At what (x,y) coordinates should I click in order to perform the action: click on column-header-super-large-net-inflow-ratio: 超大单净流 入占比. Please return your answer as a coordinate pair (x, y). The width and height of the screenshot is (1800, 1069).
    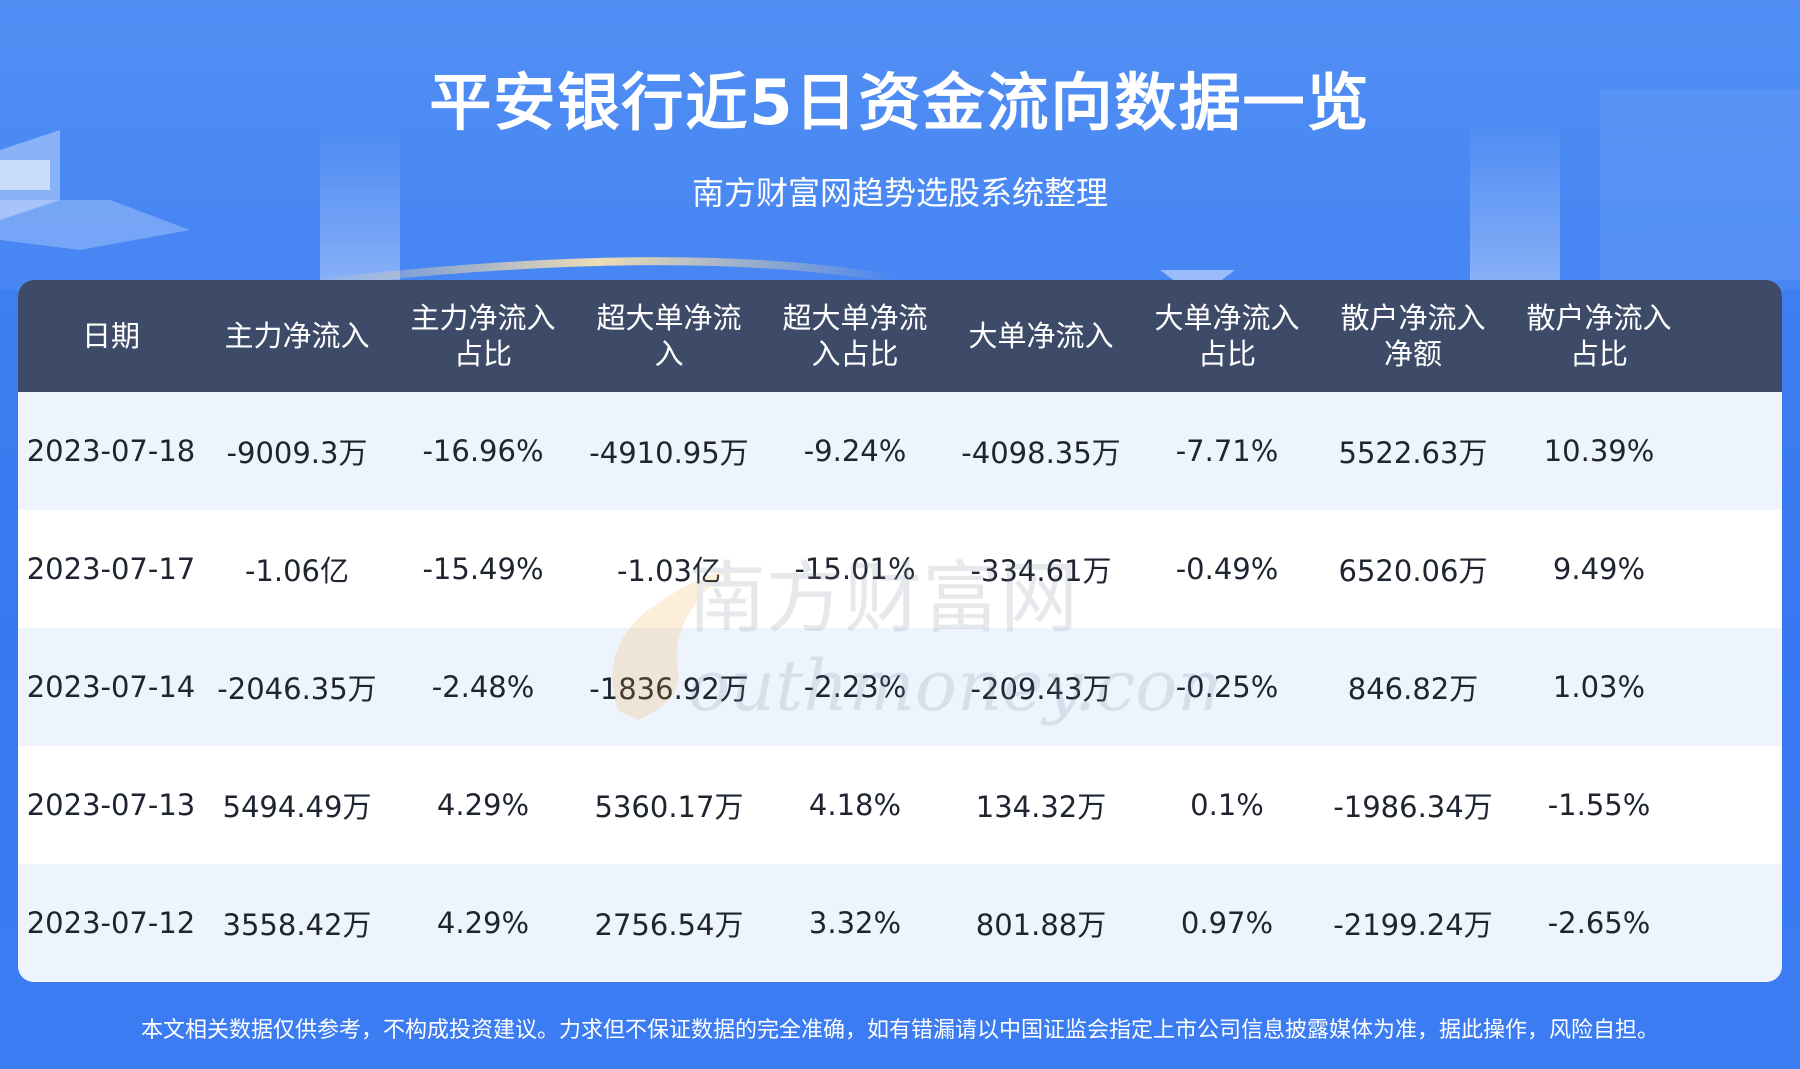
    Looking at the image, I should click on (855, 336).